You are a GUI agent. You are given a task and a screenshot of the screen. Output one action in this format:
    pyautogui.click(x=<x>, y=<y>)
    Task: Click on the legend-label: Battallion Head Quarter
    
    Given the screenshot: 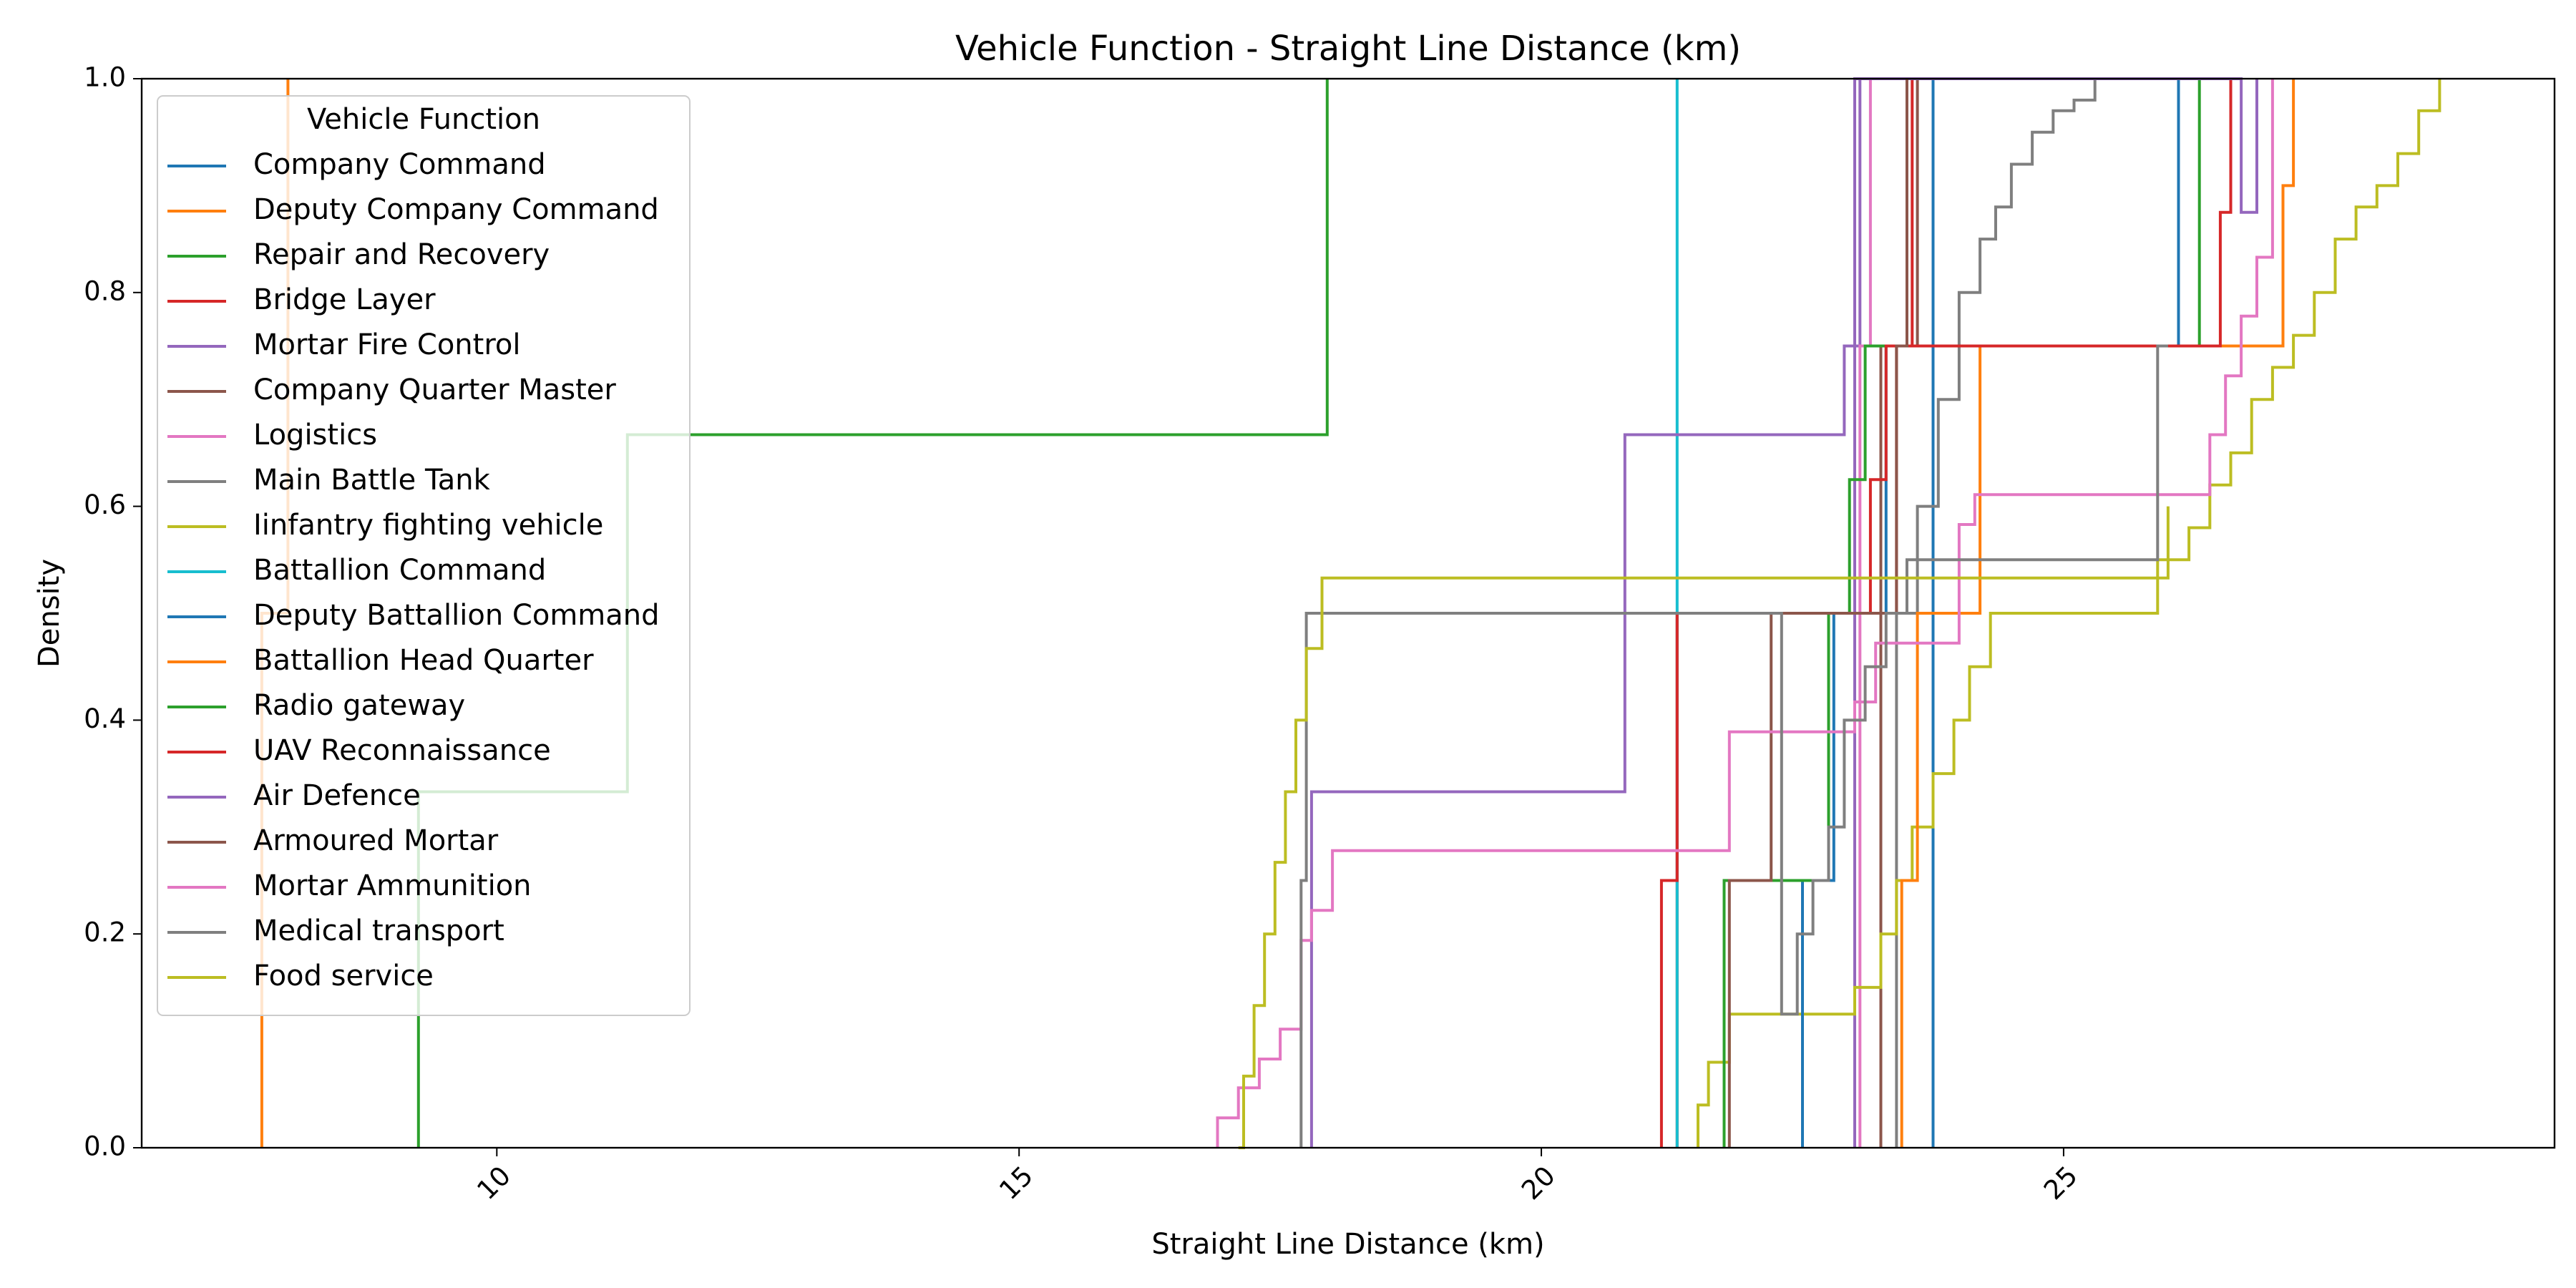 What is the action you would take?
    pyautogui.click(x=423, y=660)
    